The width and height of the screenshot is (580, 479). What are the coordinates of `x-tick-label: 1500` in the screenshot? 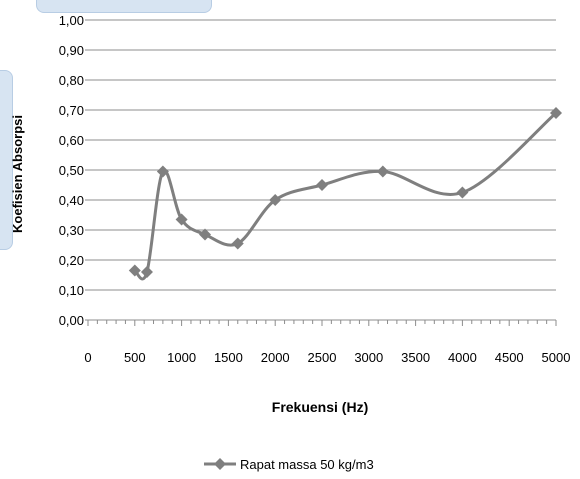 It's located at (228, 357).